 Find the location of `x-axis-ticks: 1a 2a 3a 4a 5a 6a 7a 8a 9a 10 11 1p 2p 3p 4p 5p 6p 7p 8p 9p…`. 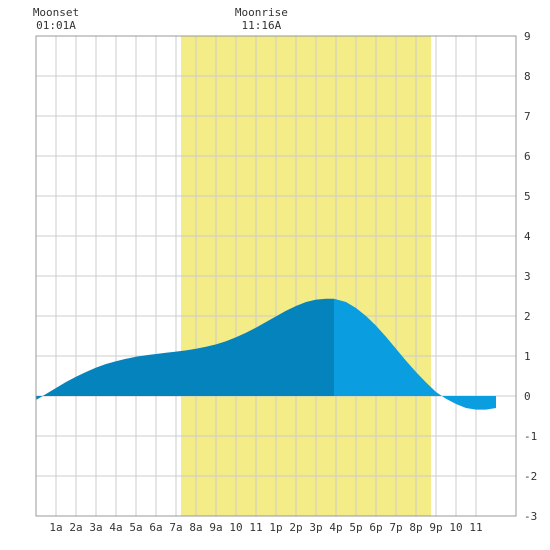

x-axis-ticks: 1a 2a 3a 4a 5a 6a 7a 8a 9a 10 11 1p 2p 3p 4p 5p 6p 7p 8p 9p… is located at coordinates (265, 527).